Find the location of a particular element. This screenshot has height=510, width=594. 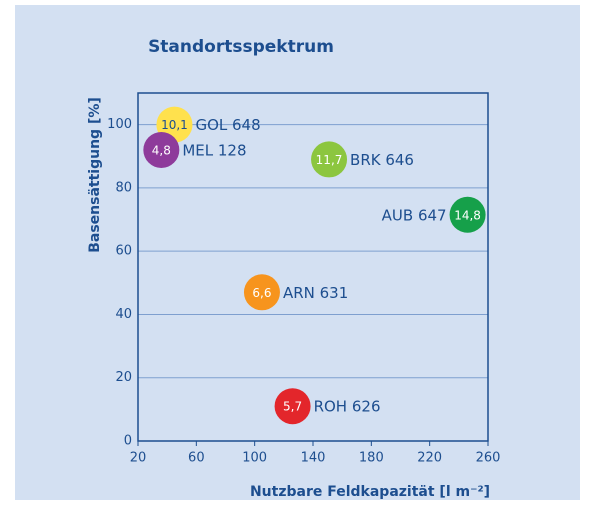

point-name: BRK 646 is located at coordinates (382, 160).